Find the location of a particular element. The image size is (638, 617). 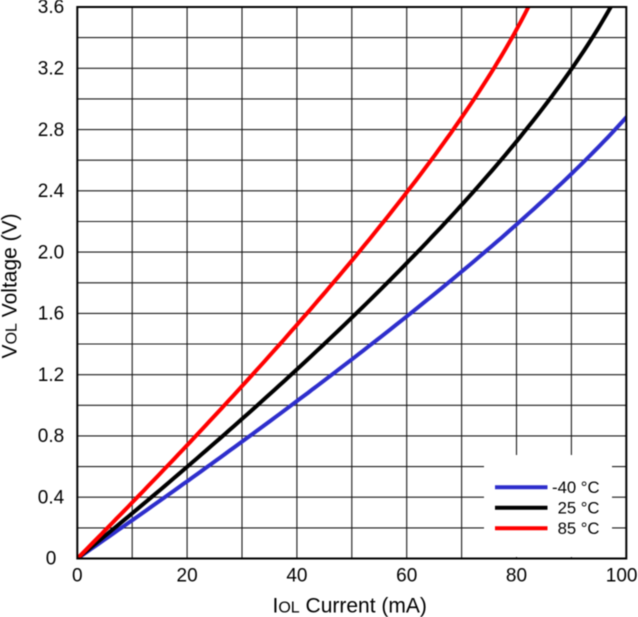

svg-text: 3.2 is located at coordinates (51, 69).